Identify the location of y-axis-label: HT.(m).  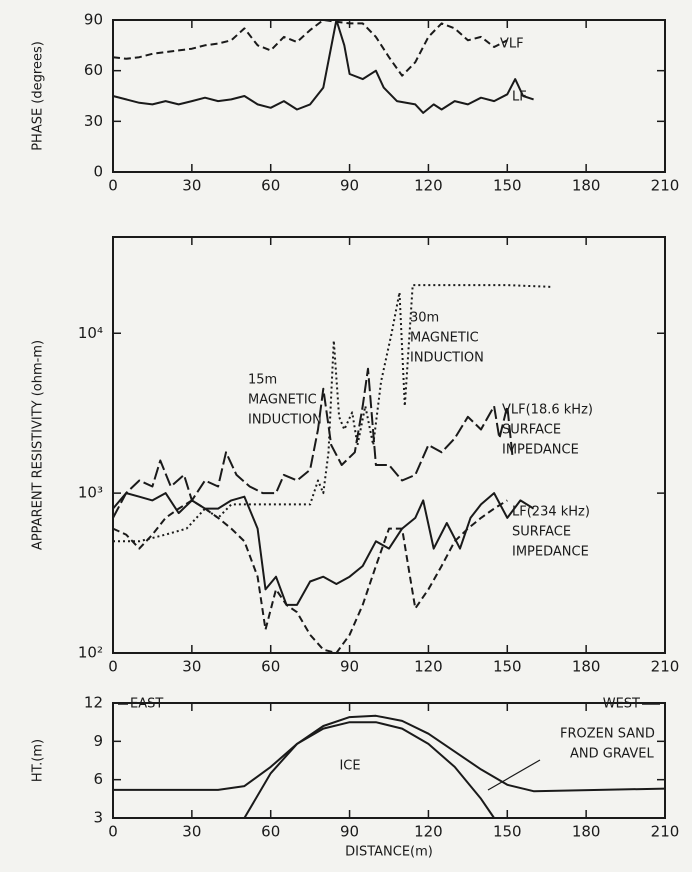
(38, 760).